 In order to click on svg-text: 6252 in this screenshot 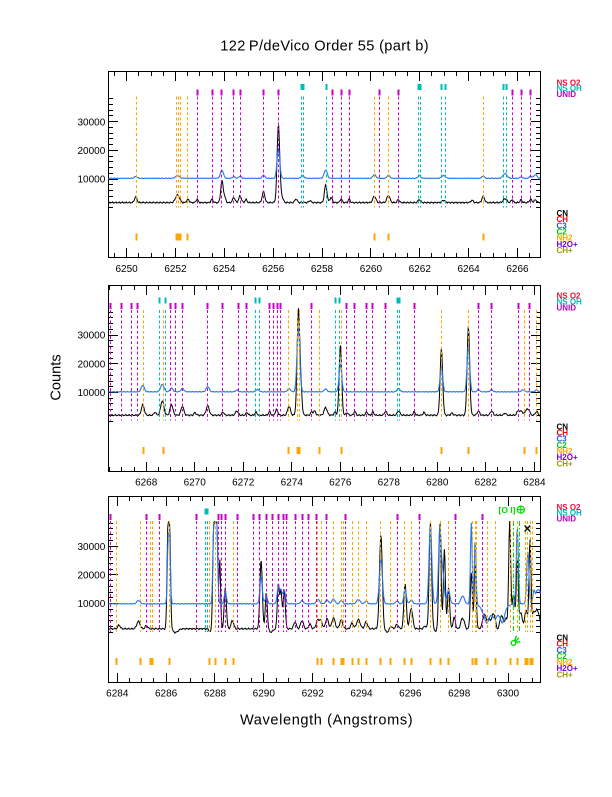, I will do `click(175, 269)`.